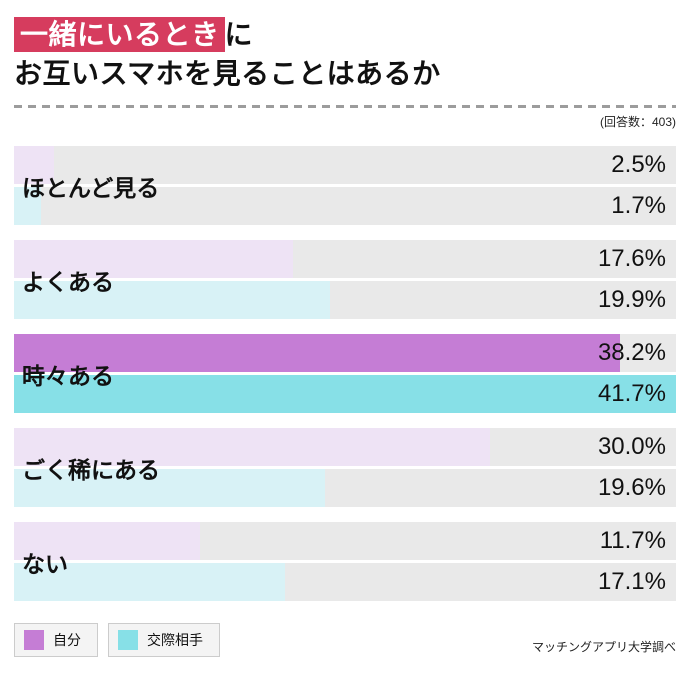 The image size is (690, 684). I want to click on category-label: よくある, so click(68, 281).